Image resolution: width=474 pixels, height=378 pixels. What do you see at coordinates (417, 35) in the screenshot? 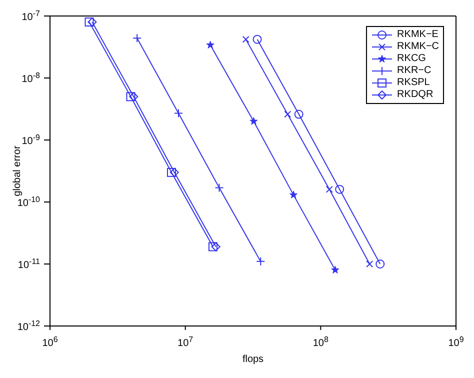
I see `legend-label: RKMK−E` at bounding box center [417, 35].